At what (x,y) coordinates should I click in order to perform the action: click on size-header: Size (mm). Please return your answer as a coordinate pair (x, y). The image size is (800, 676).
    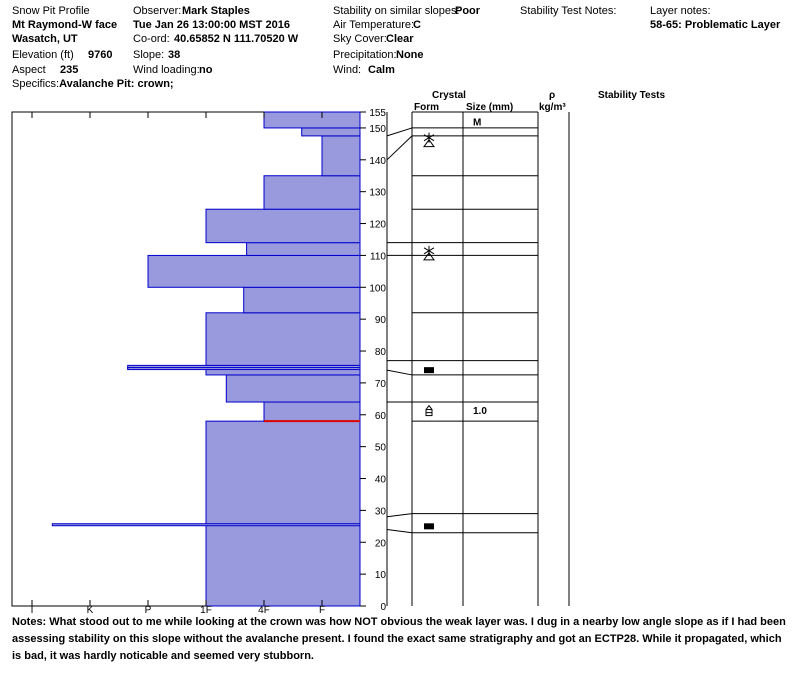
    Looking at the image, I should click on (489, 107).